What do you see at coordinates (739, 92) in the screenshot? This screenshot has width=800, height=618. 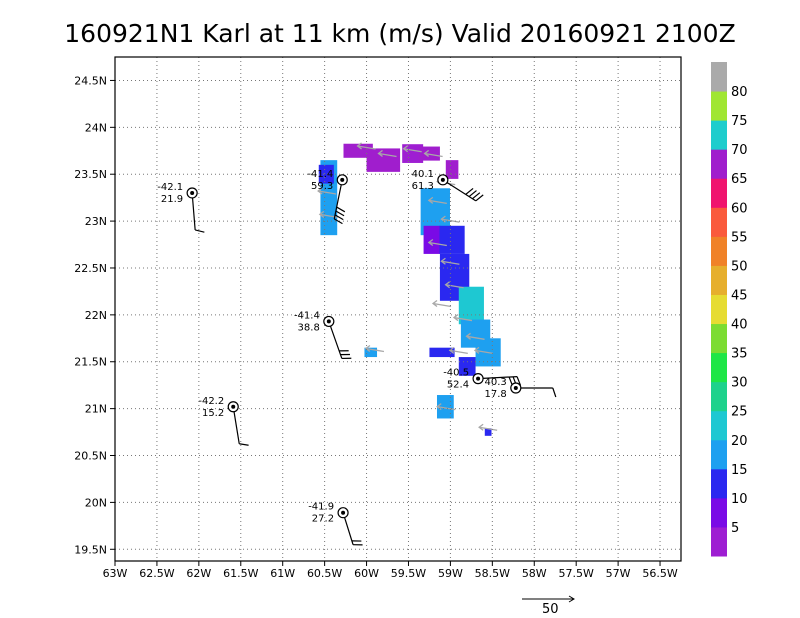 I see `colorbar-label: 80` at bounding box center [739, 92].